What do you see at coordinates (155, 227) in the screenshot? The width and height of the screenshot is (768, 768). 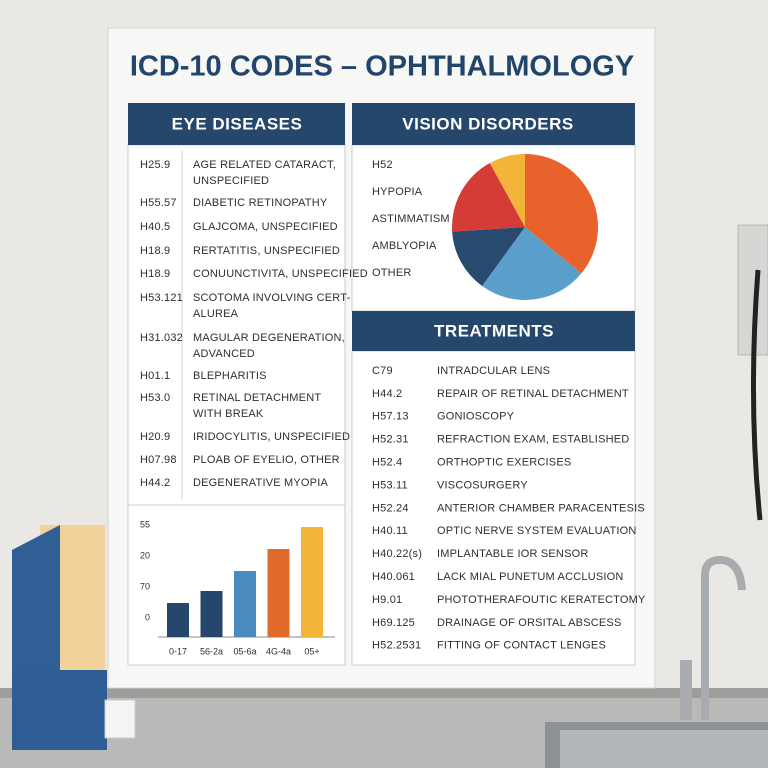 I see `code: H40.5` at bounding box center [155, 227].